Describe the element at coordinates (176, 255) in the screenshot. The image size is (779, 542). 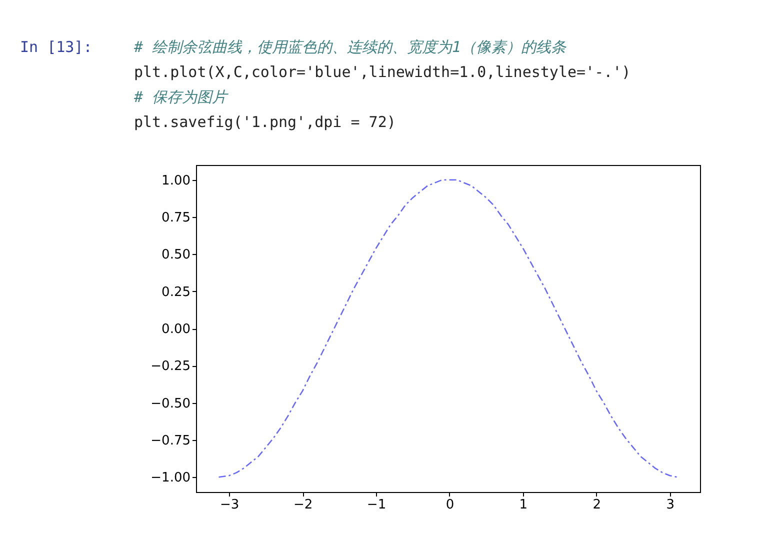
I see `y-tick-label: 0.50` at that location.